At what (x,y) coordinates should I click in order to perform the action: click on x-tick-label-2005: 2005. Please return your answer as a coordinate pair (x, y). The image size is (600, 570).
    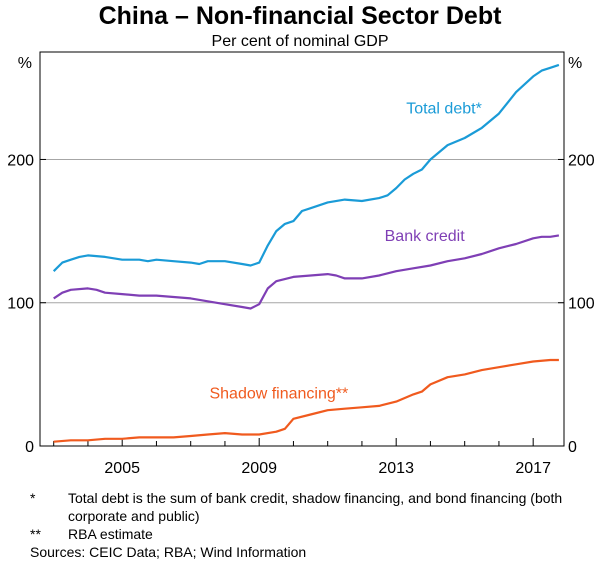
    Looking at the image, I should click on (122, 468).